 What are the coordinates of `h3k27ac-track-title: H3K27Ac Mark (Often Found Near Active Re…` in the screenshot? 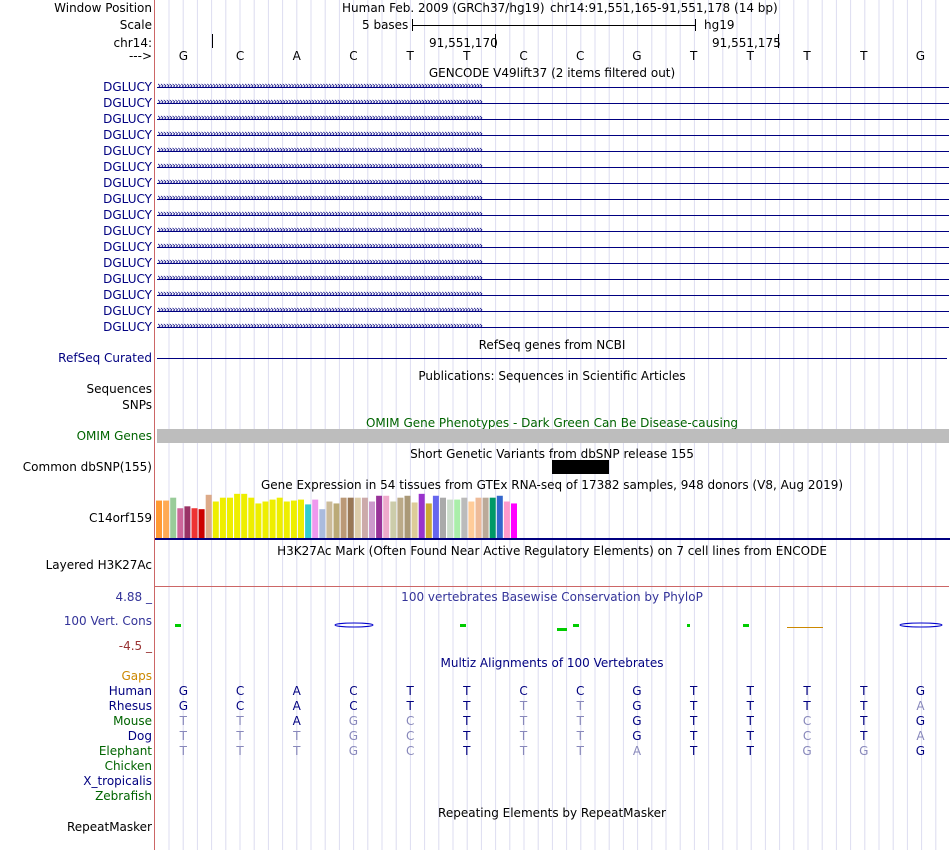 It's located at (552, 551).